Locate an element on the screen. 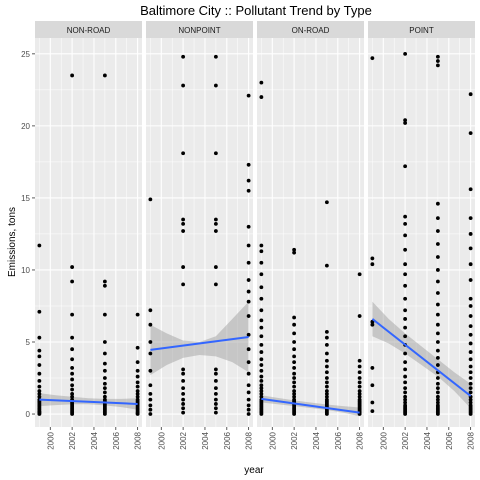 This screenshot has width=480, height=480. x-tick-label: 2004 is located at coordinates (205, 440).